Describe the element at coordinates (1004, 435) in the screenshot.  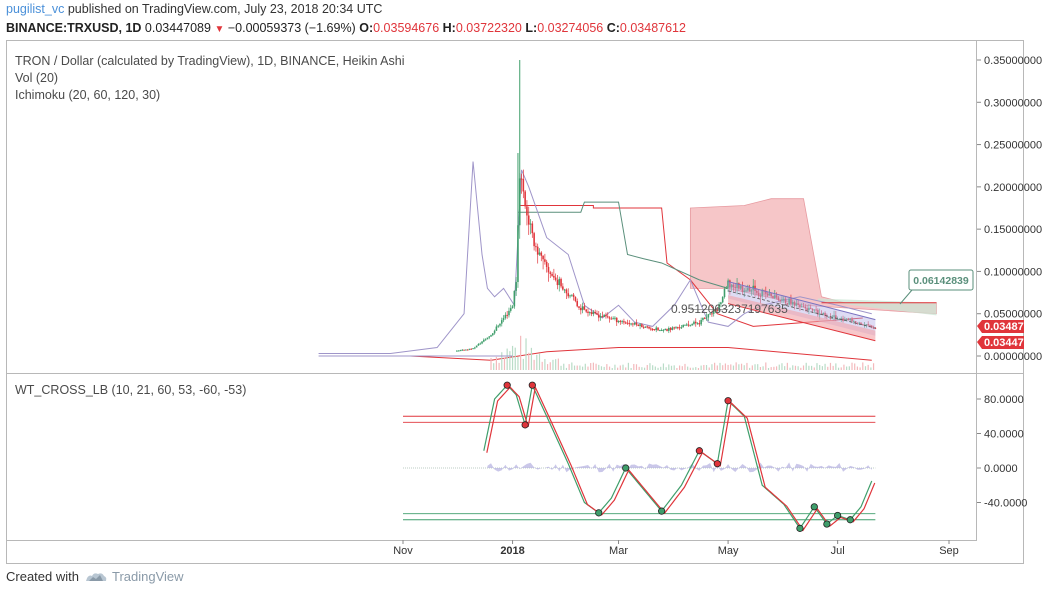
I see `osc-tick-label: 40.0000` at that location.